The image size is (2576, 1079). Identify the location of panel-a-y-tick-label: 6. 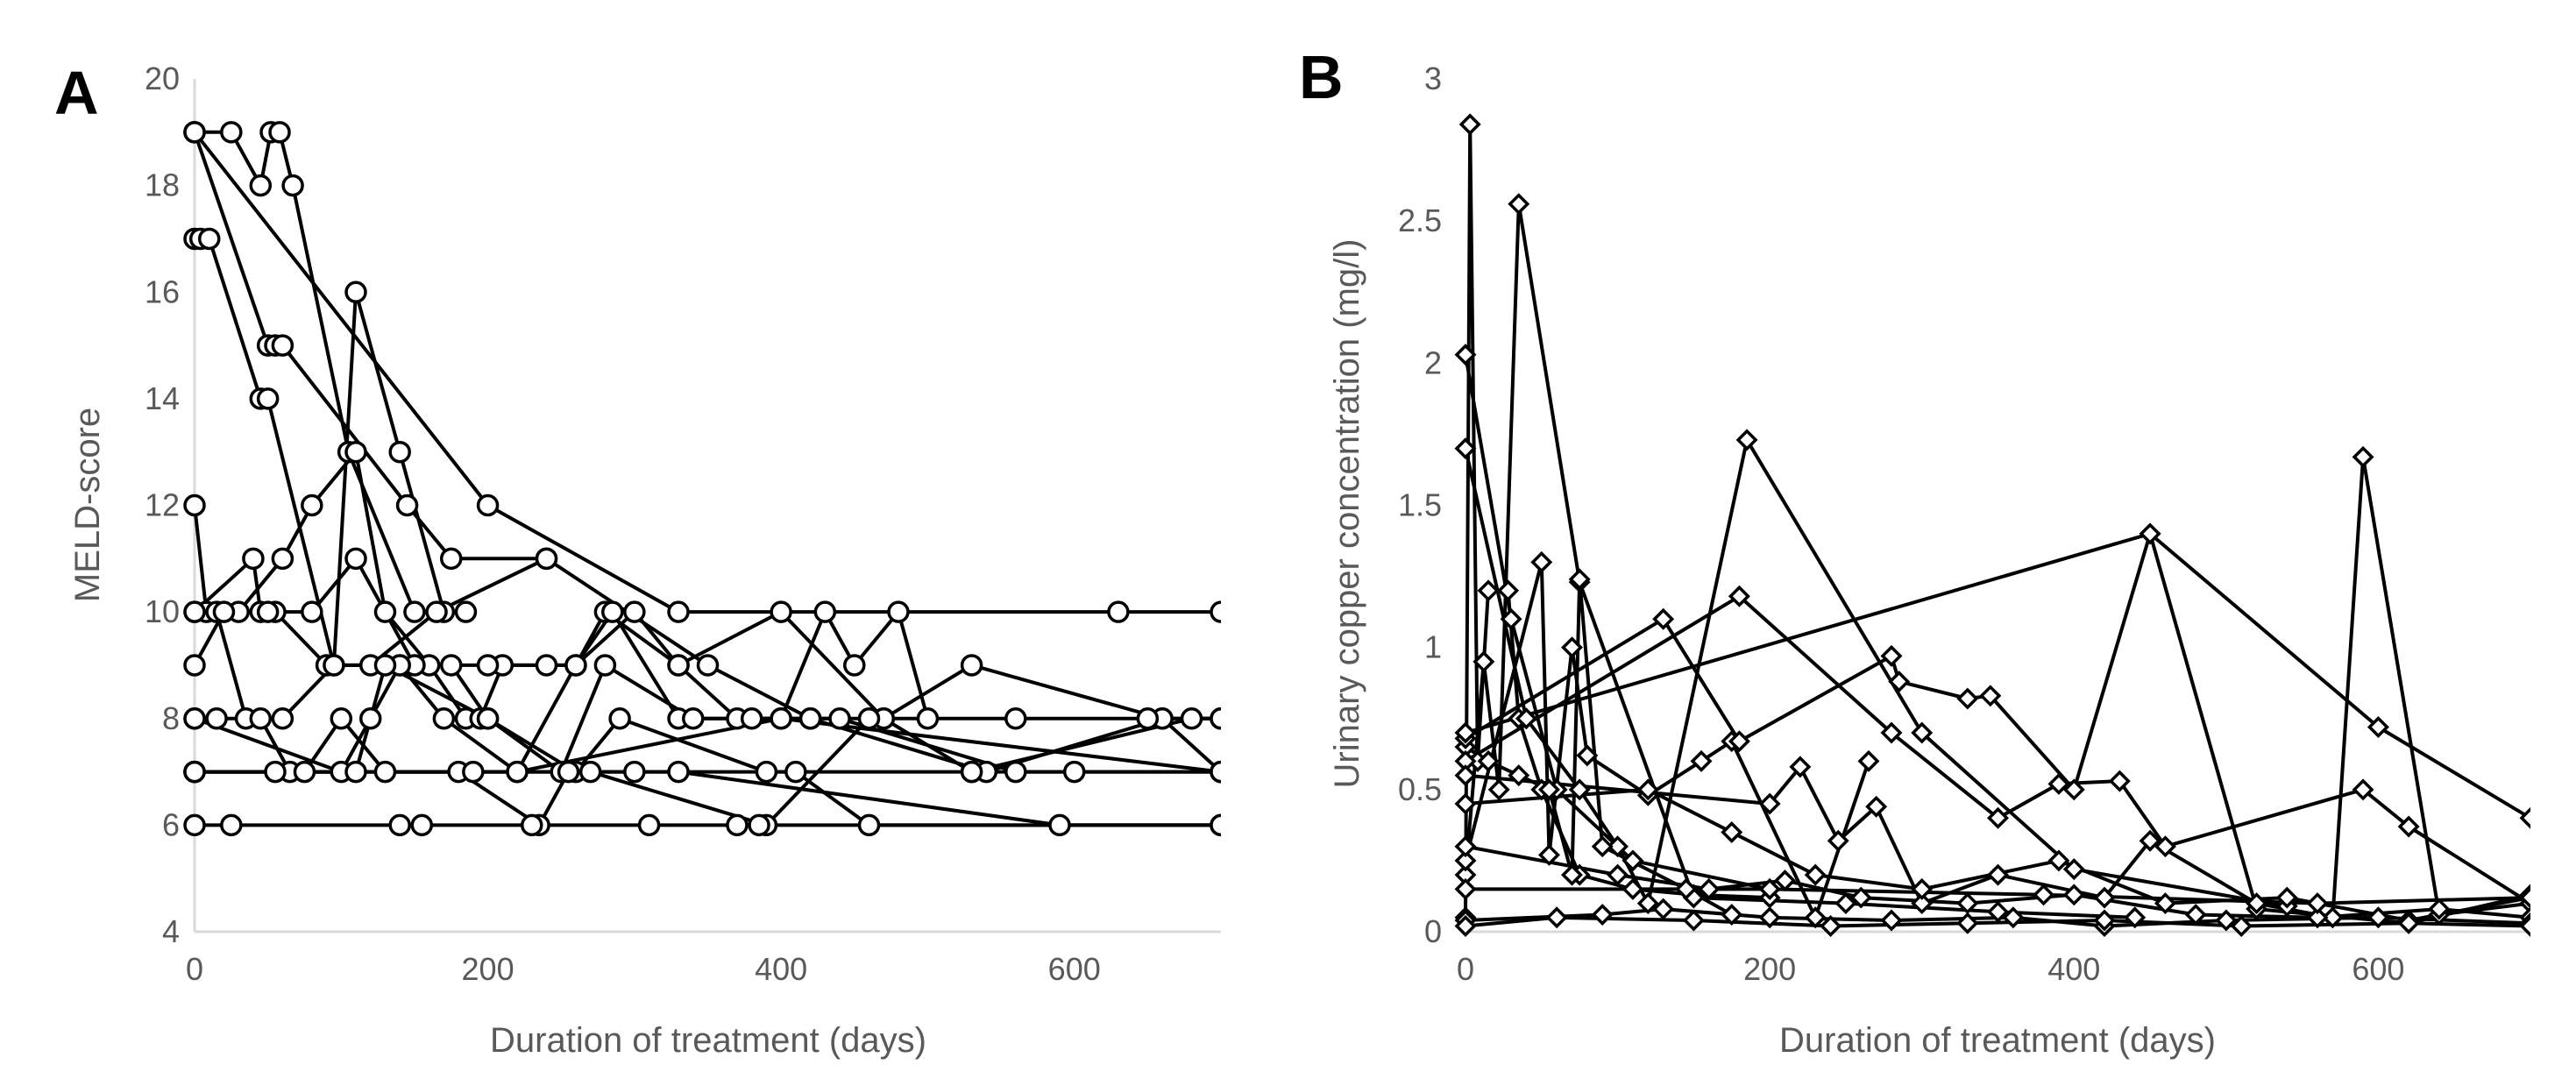
(171, 824).